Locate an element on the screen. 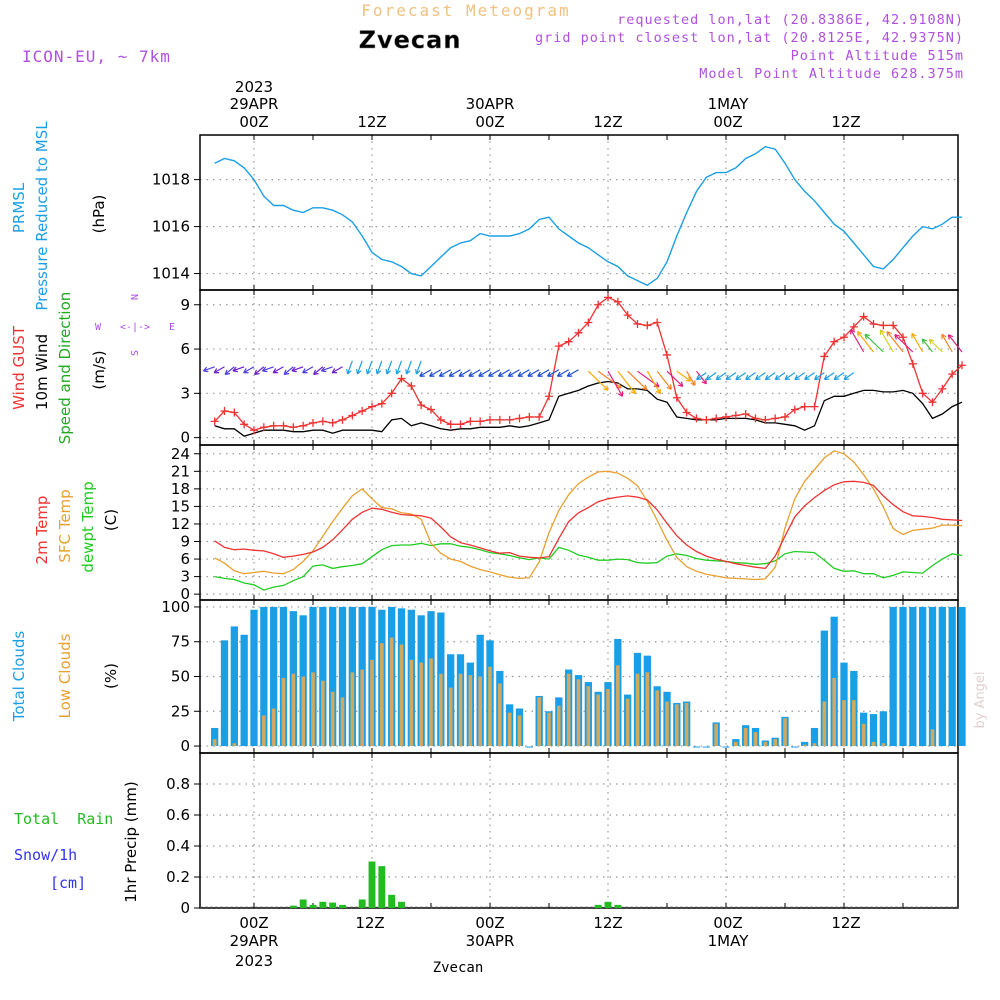 The image size is (1000, 1000). panel-frame is located at coordinates (579, 367).